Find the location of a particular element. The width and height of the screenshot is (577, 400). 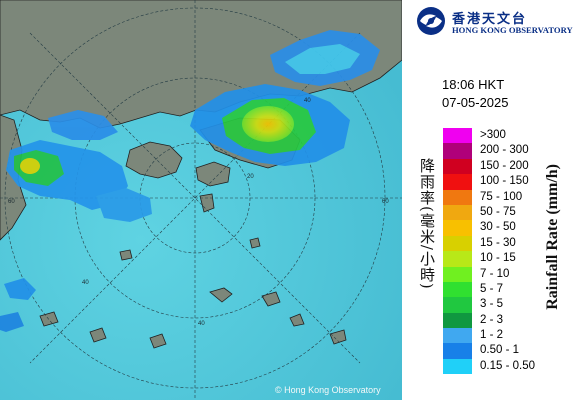

copyright-notice: © Hong Kong Observatory is located at coordinates (328, 390).